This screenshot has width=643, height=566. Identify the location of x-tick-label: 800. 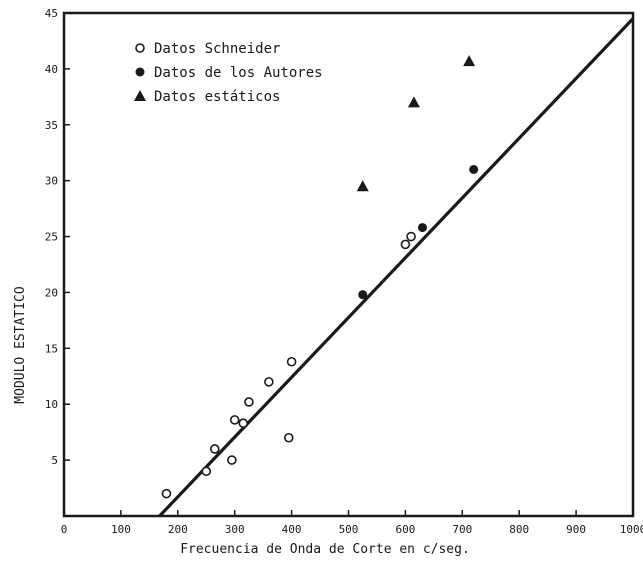
(519, 529).